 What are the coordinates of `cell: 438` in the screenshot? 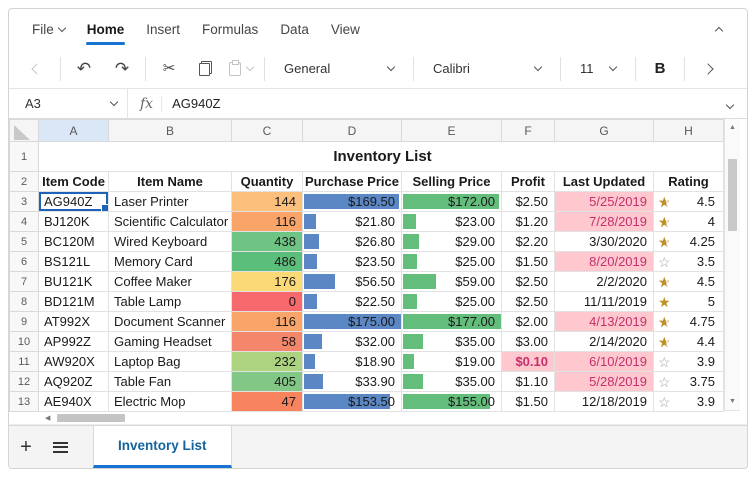 It's located at (267, 241).